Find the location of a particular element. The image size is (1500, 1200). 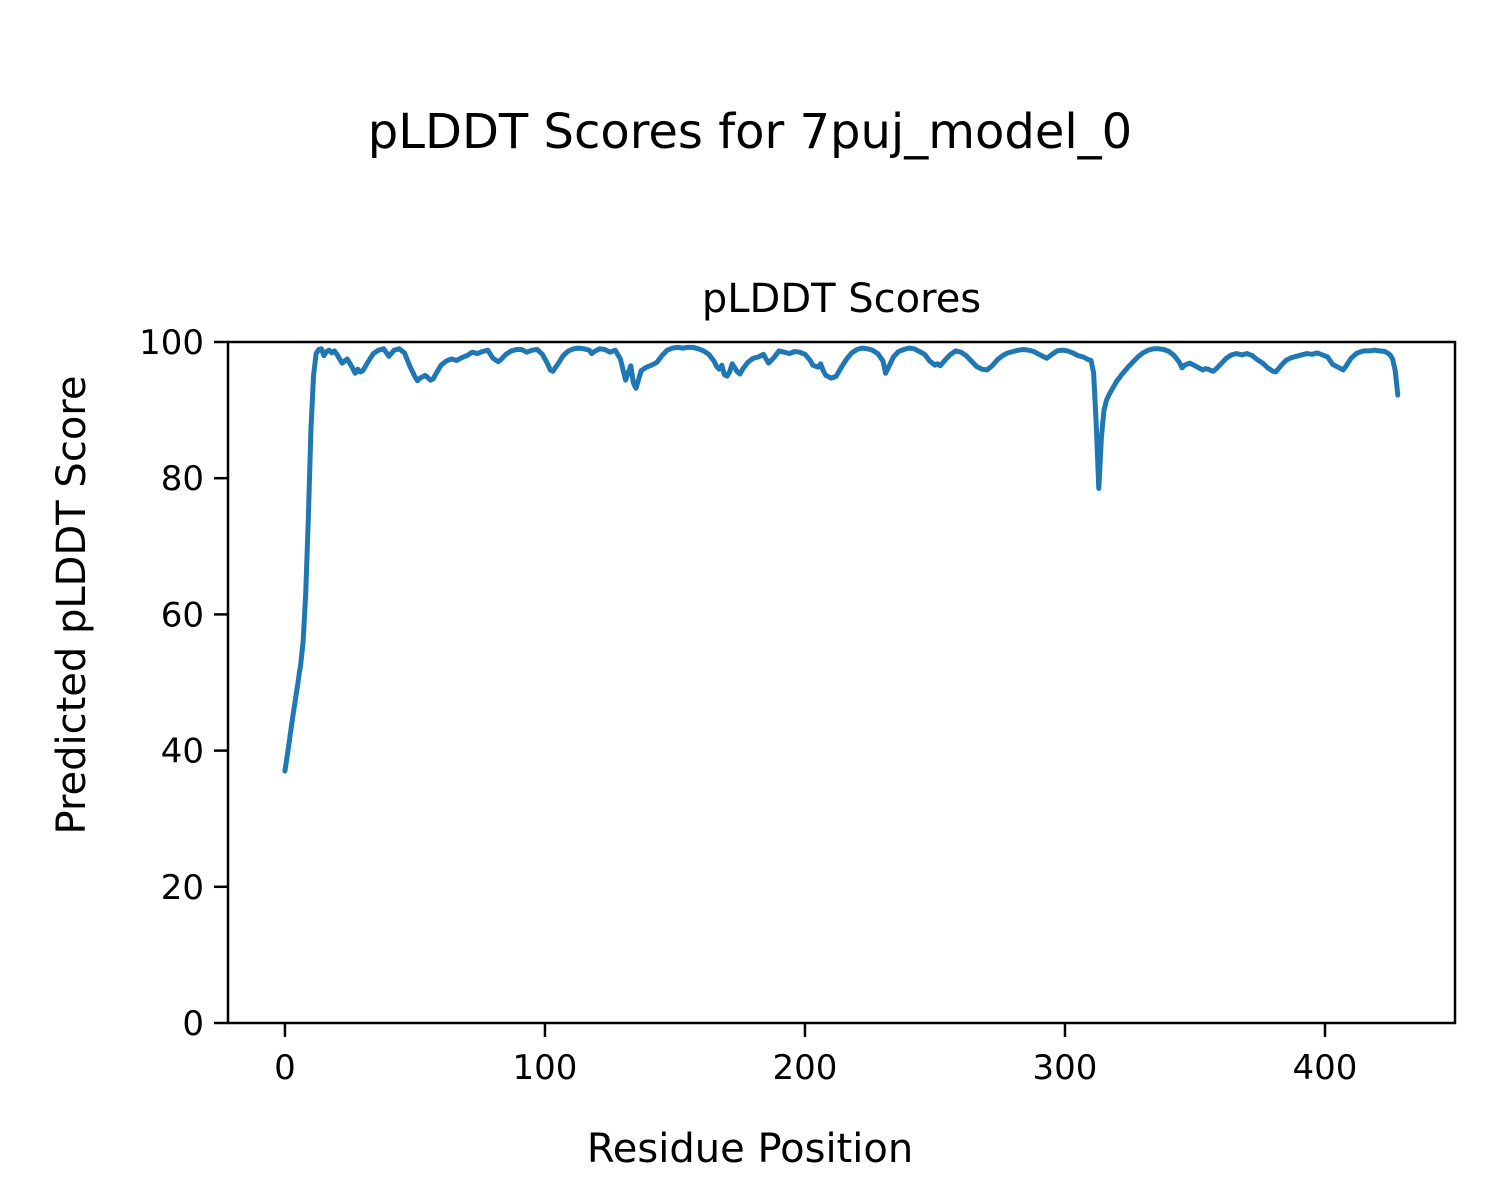

x-tick-label: 100 is located at coordinates (545, 1068).